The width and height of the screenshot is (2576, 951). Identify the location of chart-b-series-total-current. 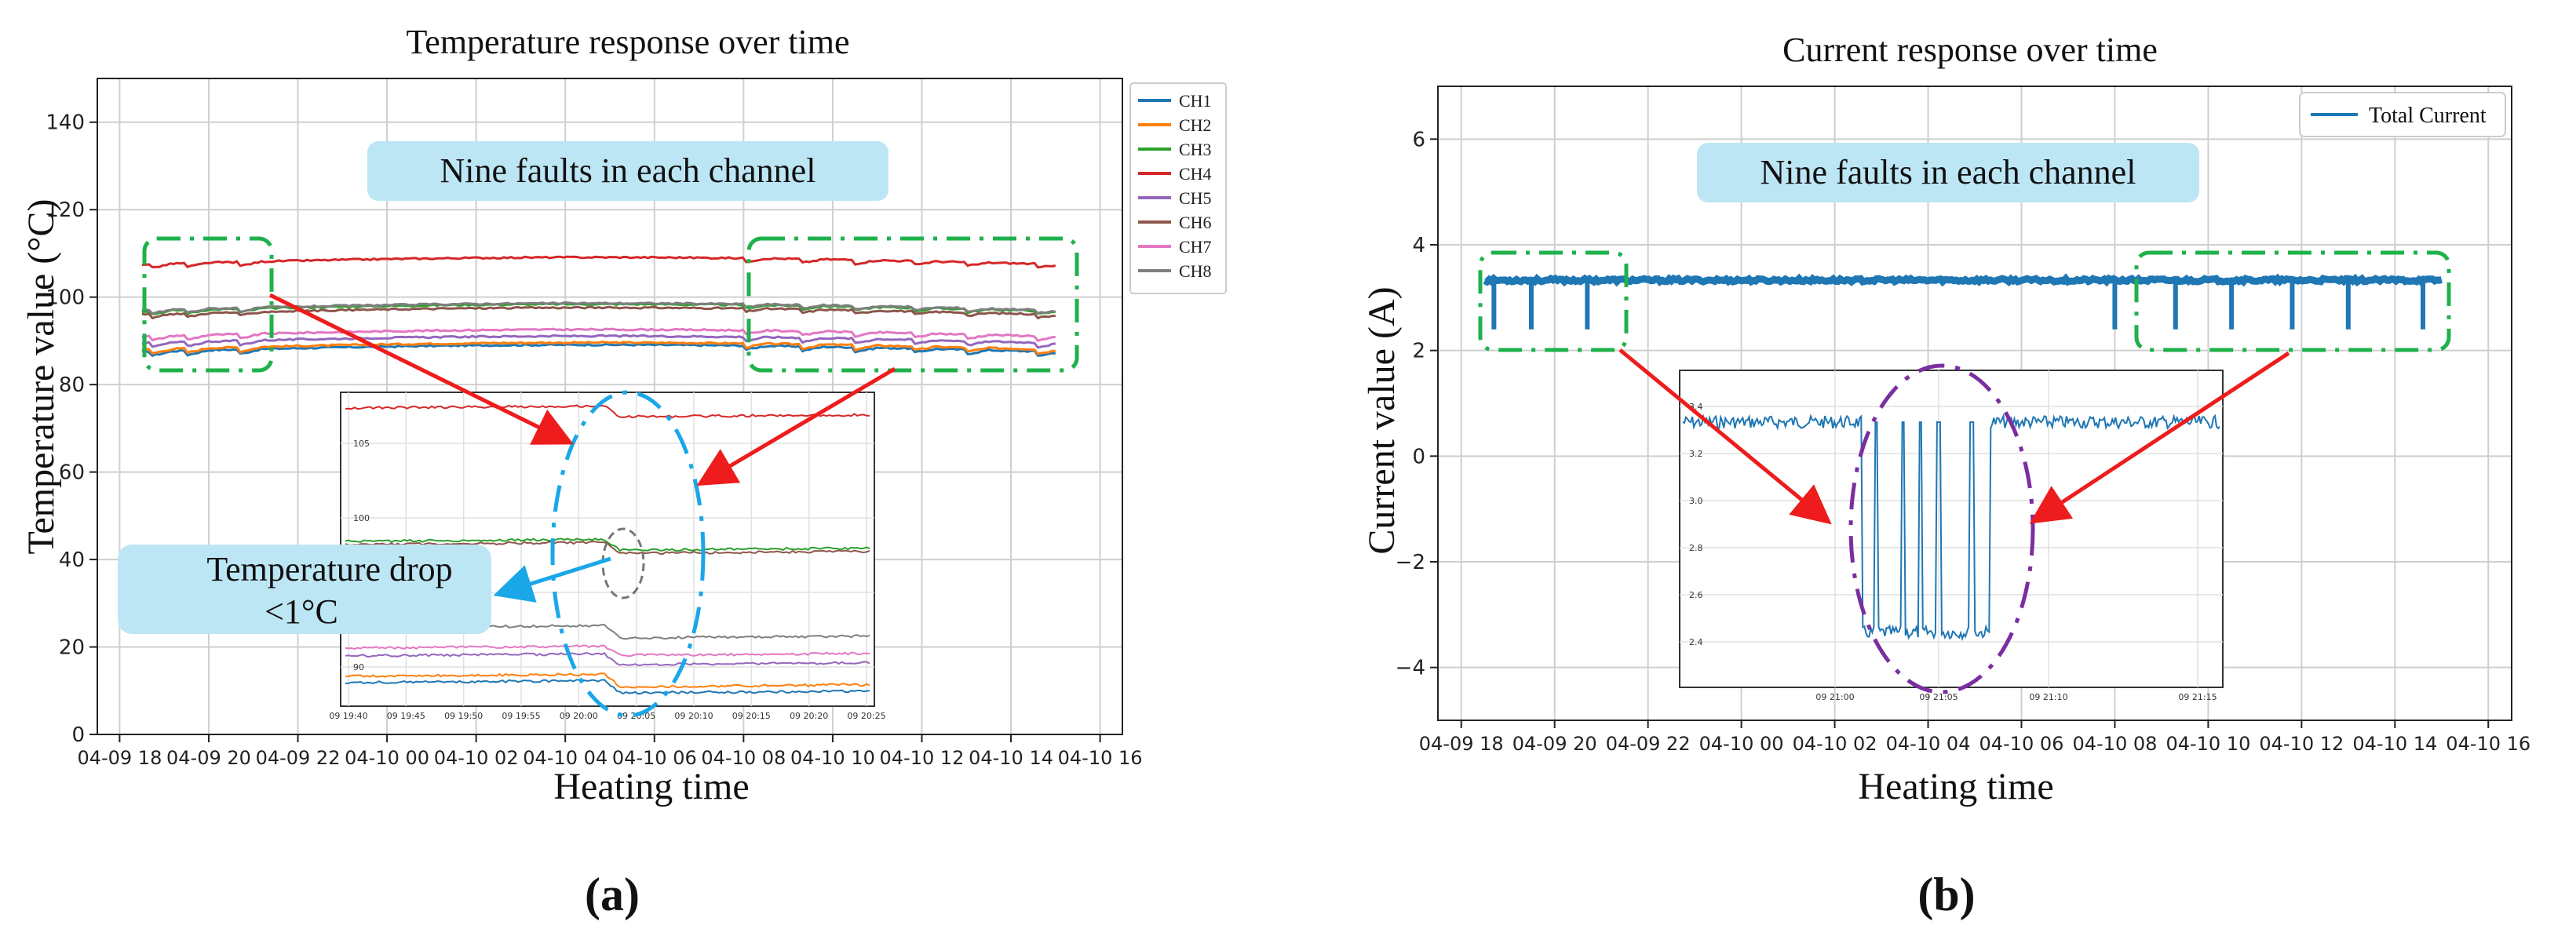
(1963, 280).